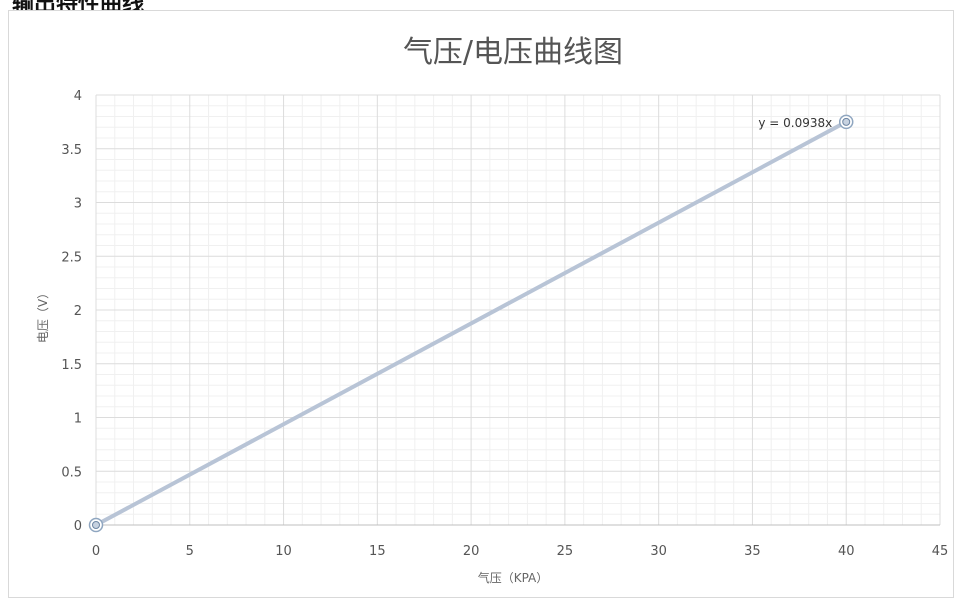  I want to click on x-tick-label: 45, so click(940, 551).